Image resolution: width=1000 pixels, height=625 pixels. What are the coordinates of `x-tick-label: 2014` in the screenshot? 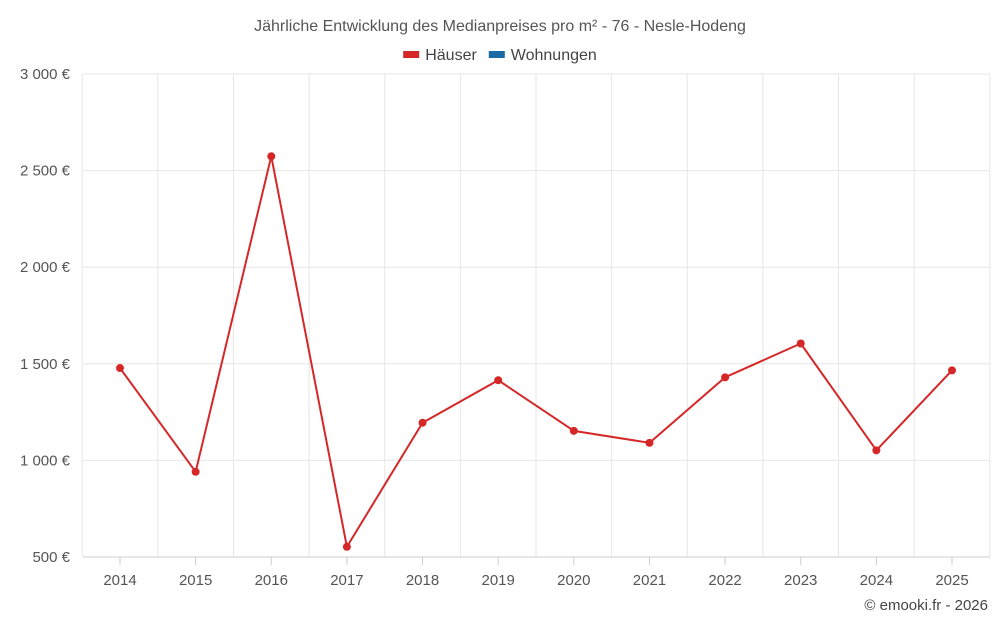 It's located at (119, 580).